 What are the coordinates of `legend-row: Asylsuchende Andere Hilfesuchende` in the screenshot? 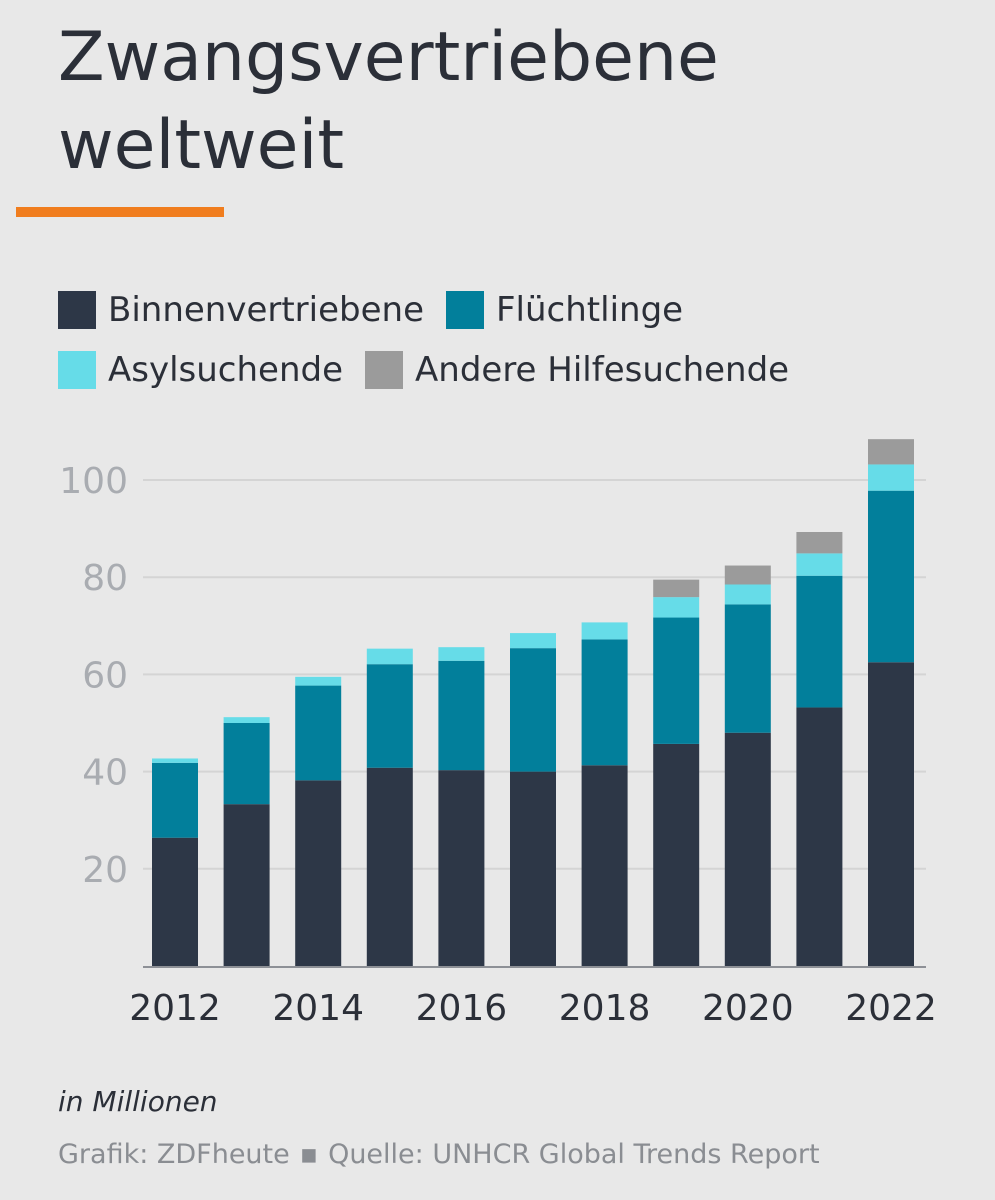 It's located at (508, 370).